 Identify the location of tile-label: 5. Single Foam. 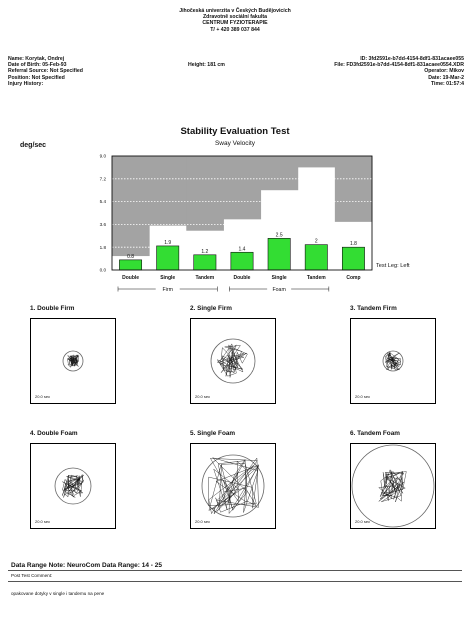
(213, 433).